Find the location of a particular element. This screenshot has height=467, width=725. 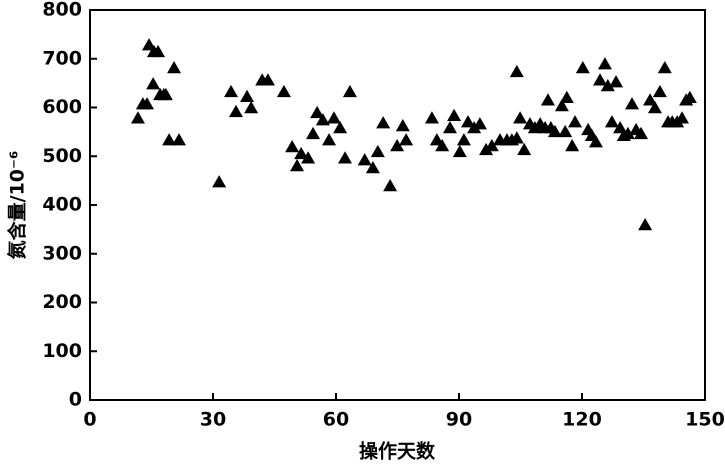

y-tick-label: 0 is located at coordinates (75, 400).